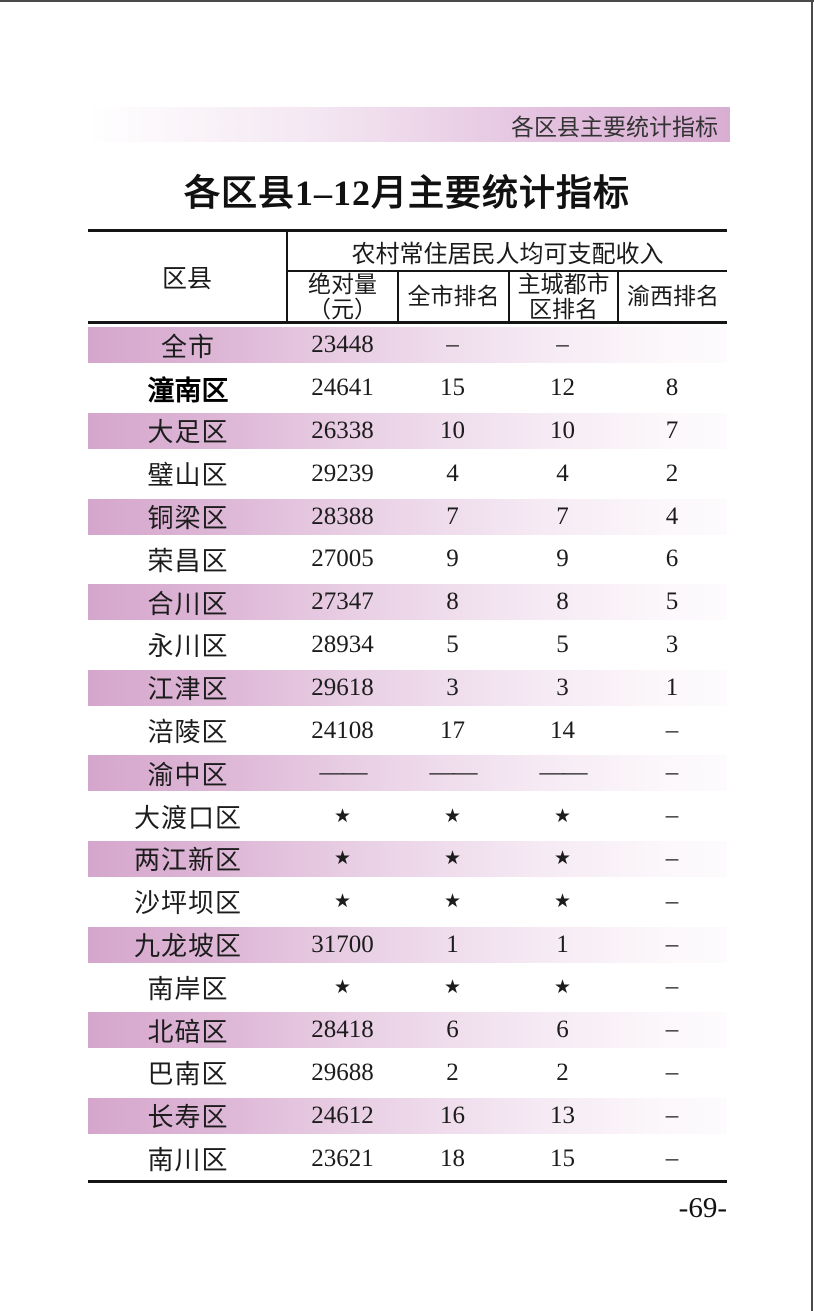 This screenshot has height=1311, width=814. What do you see at coordinates (507, 252) in the screenshot?
I see `header-group-income: 农村常住居民人均可支配收入` at bounding box center [507, 252].